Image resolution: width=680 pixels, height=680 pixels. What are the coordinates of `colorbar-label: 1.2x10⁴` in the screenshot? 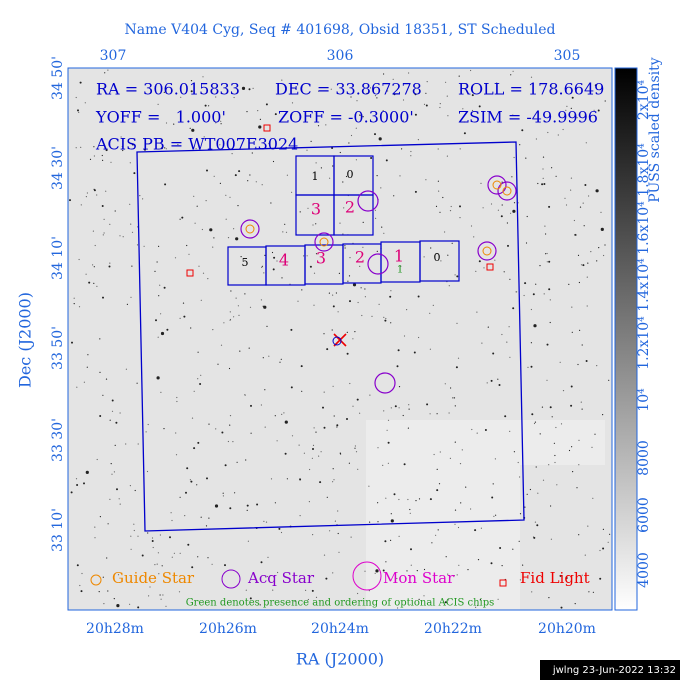 It's located at (644, 343).